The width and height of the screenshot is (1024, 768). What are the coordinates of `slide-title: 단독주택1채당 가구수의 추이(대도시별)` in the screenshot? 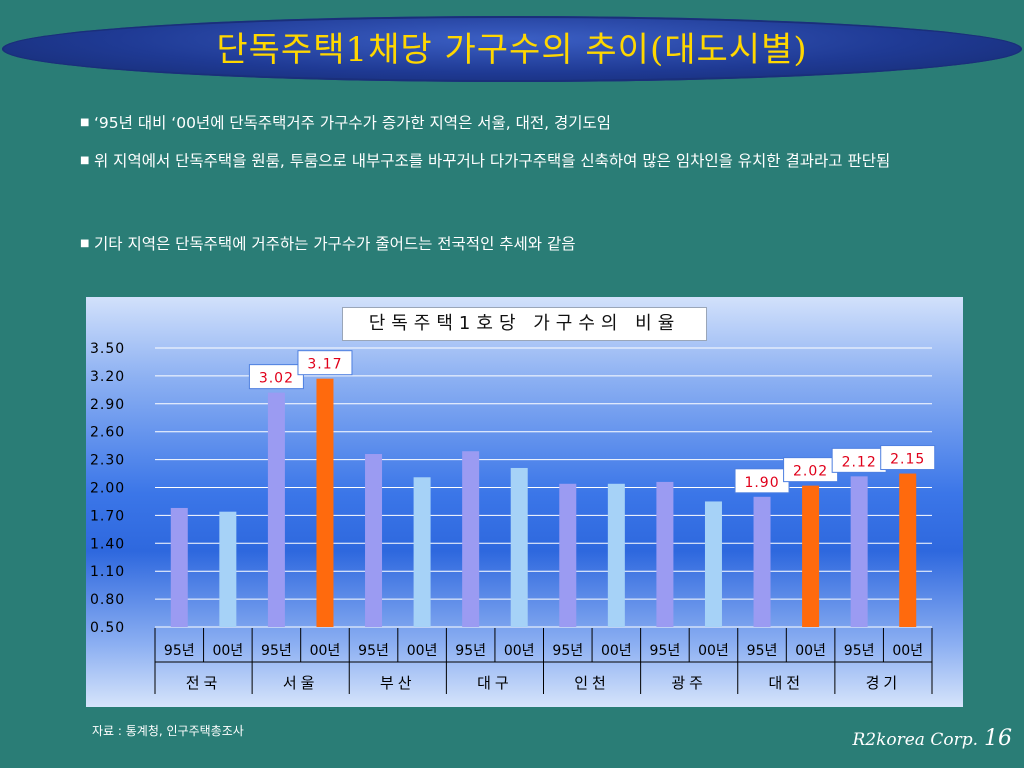 It's located at (512, 50).